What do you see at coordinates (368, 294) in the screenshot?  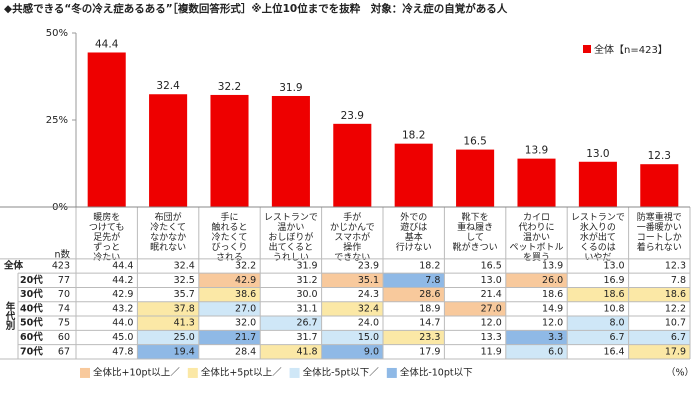 I see `cell-value: 24.3` at bounding box center [368, 294].